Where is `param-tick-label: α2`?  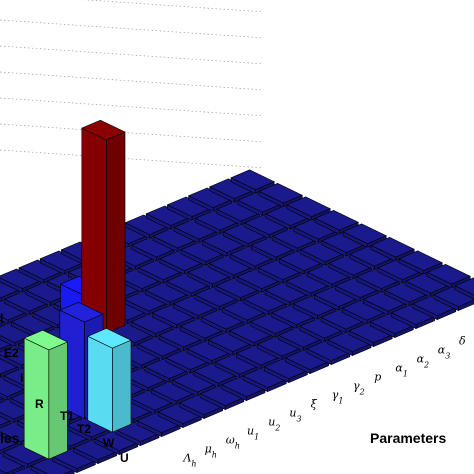 param-tick-label: α2 is located at coordinates (423, 361).